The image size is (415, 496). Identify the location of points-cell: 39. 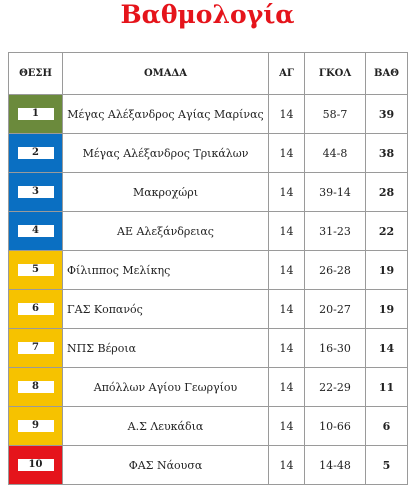
(386, 114).